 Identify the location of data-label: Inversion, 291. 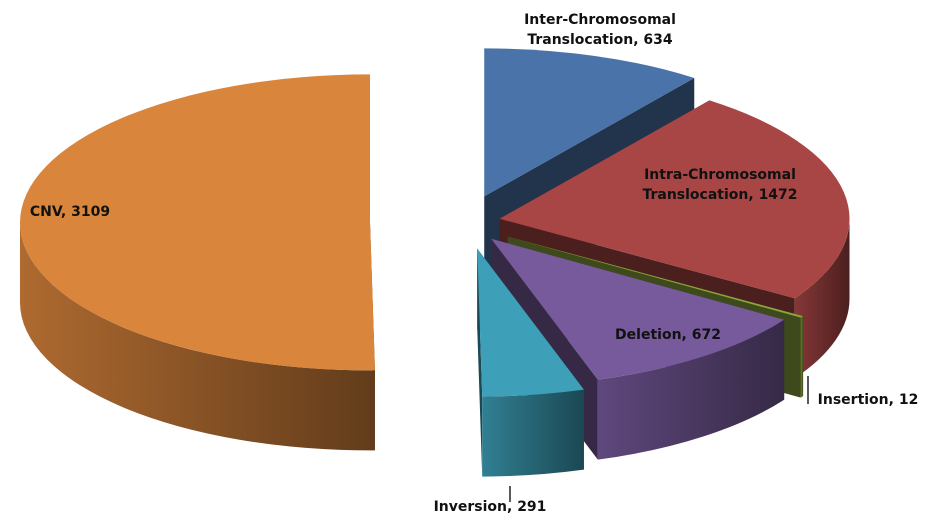
(490, 507).